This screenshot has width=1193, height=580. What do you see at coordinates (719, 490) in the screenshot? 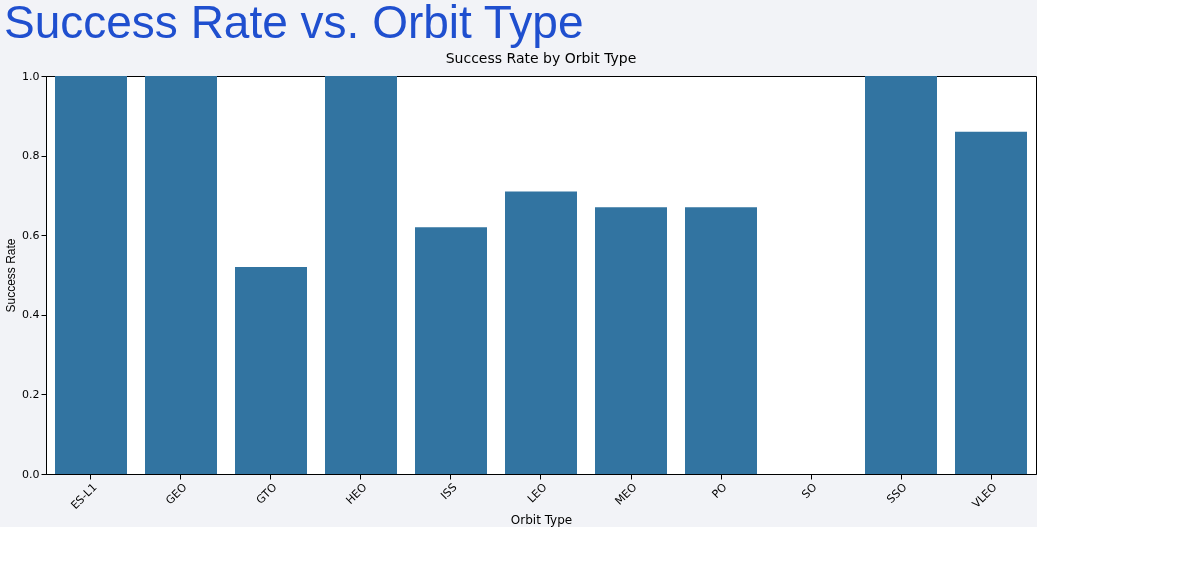
I see `x-tick-label: PO` at bounding box center [719, 490].